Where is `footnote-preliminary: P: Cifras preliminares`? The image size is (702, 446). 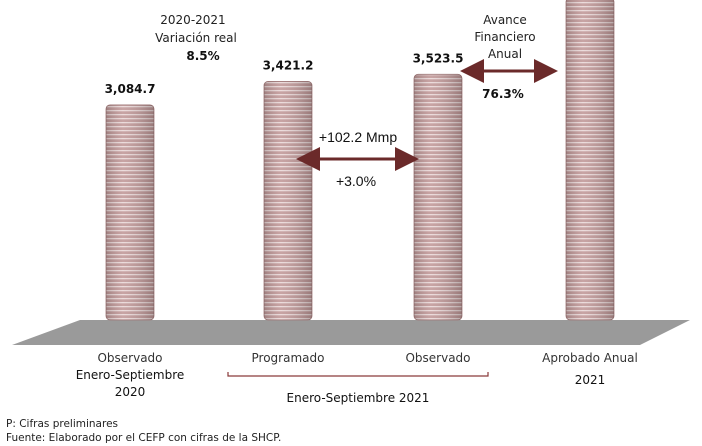 footnote-preliminary: P: Cifras preliminares is located at coordinates (62, 424).